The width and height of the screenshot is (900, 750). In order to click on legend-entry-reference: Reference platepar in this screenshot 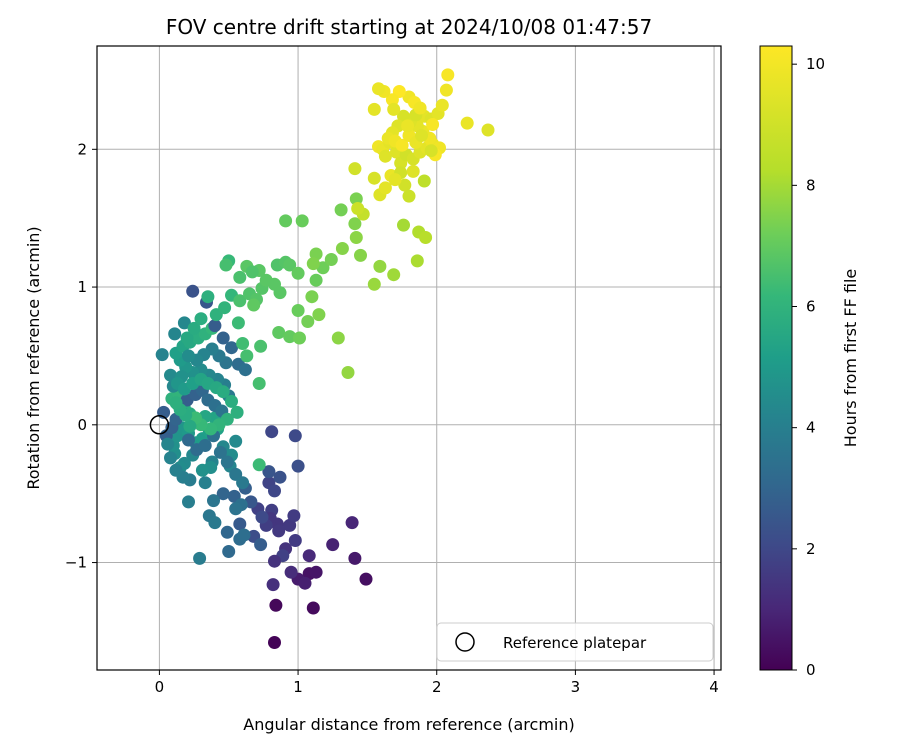, I will do `click(575, 643)`.